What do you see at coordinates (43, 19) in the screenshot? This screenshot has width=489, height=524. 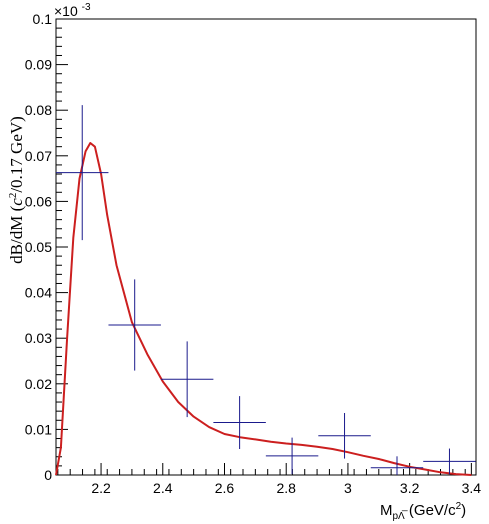 I see `y-tick-label: 0.1` at bounding box center [43, 19].